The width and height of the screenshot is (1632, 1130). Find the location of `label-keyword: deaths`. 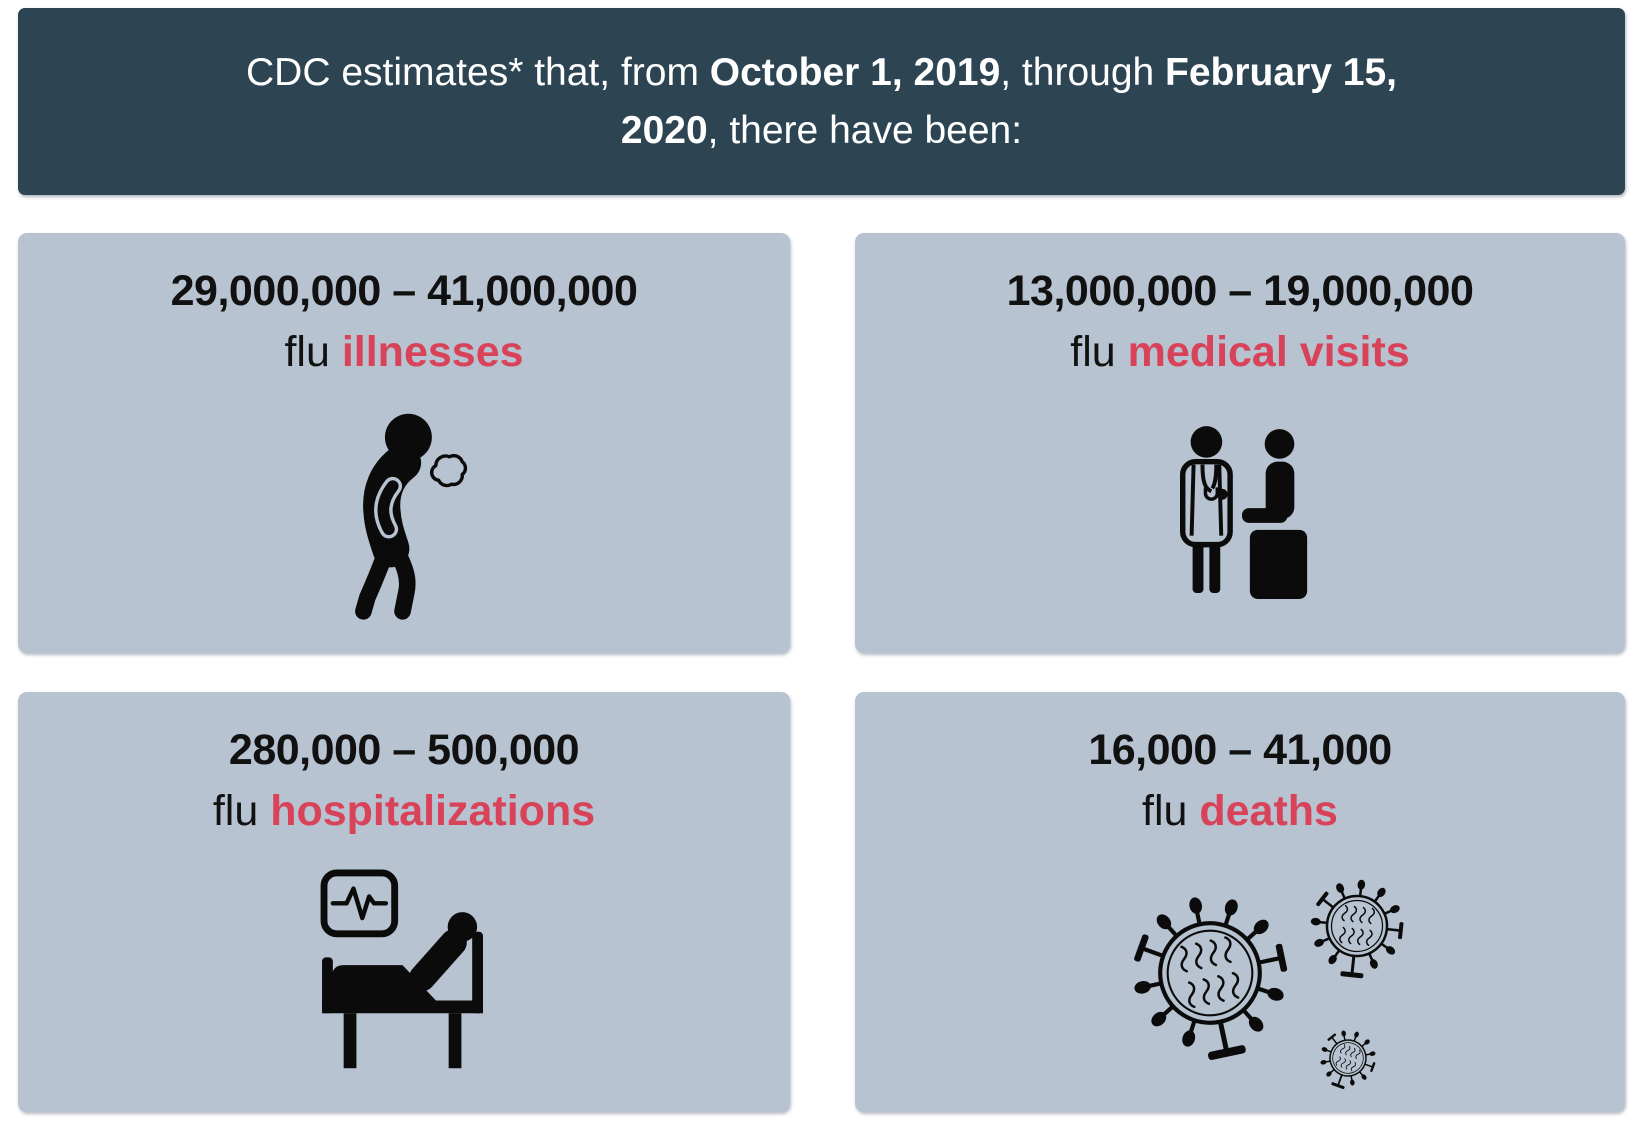

label-keyword: deaths is located at coordinates (1268, 811).